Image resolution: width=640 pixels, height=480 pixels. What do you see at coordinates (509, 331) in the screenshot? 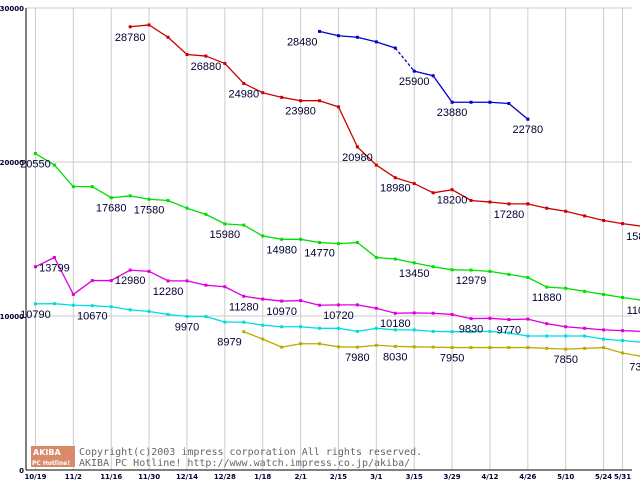
I see `magenta-series-data-label: 9770` at bounding box center [509, 331].